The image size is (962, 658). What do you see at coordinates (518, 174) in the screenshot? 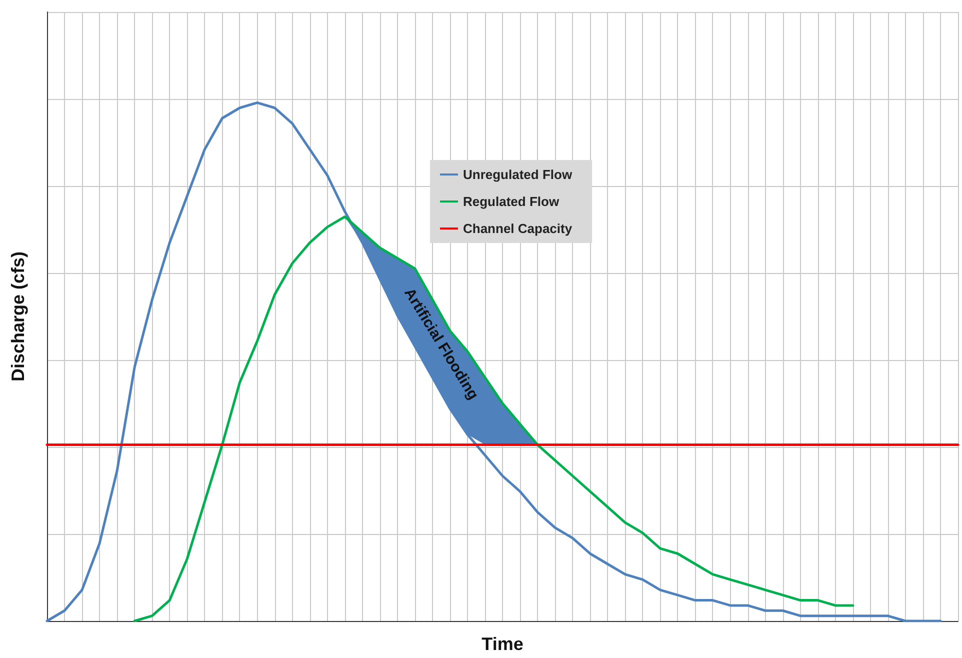
I see `legend-label: Unregulated Flow` at bounding box center [518, 174].